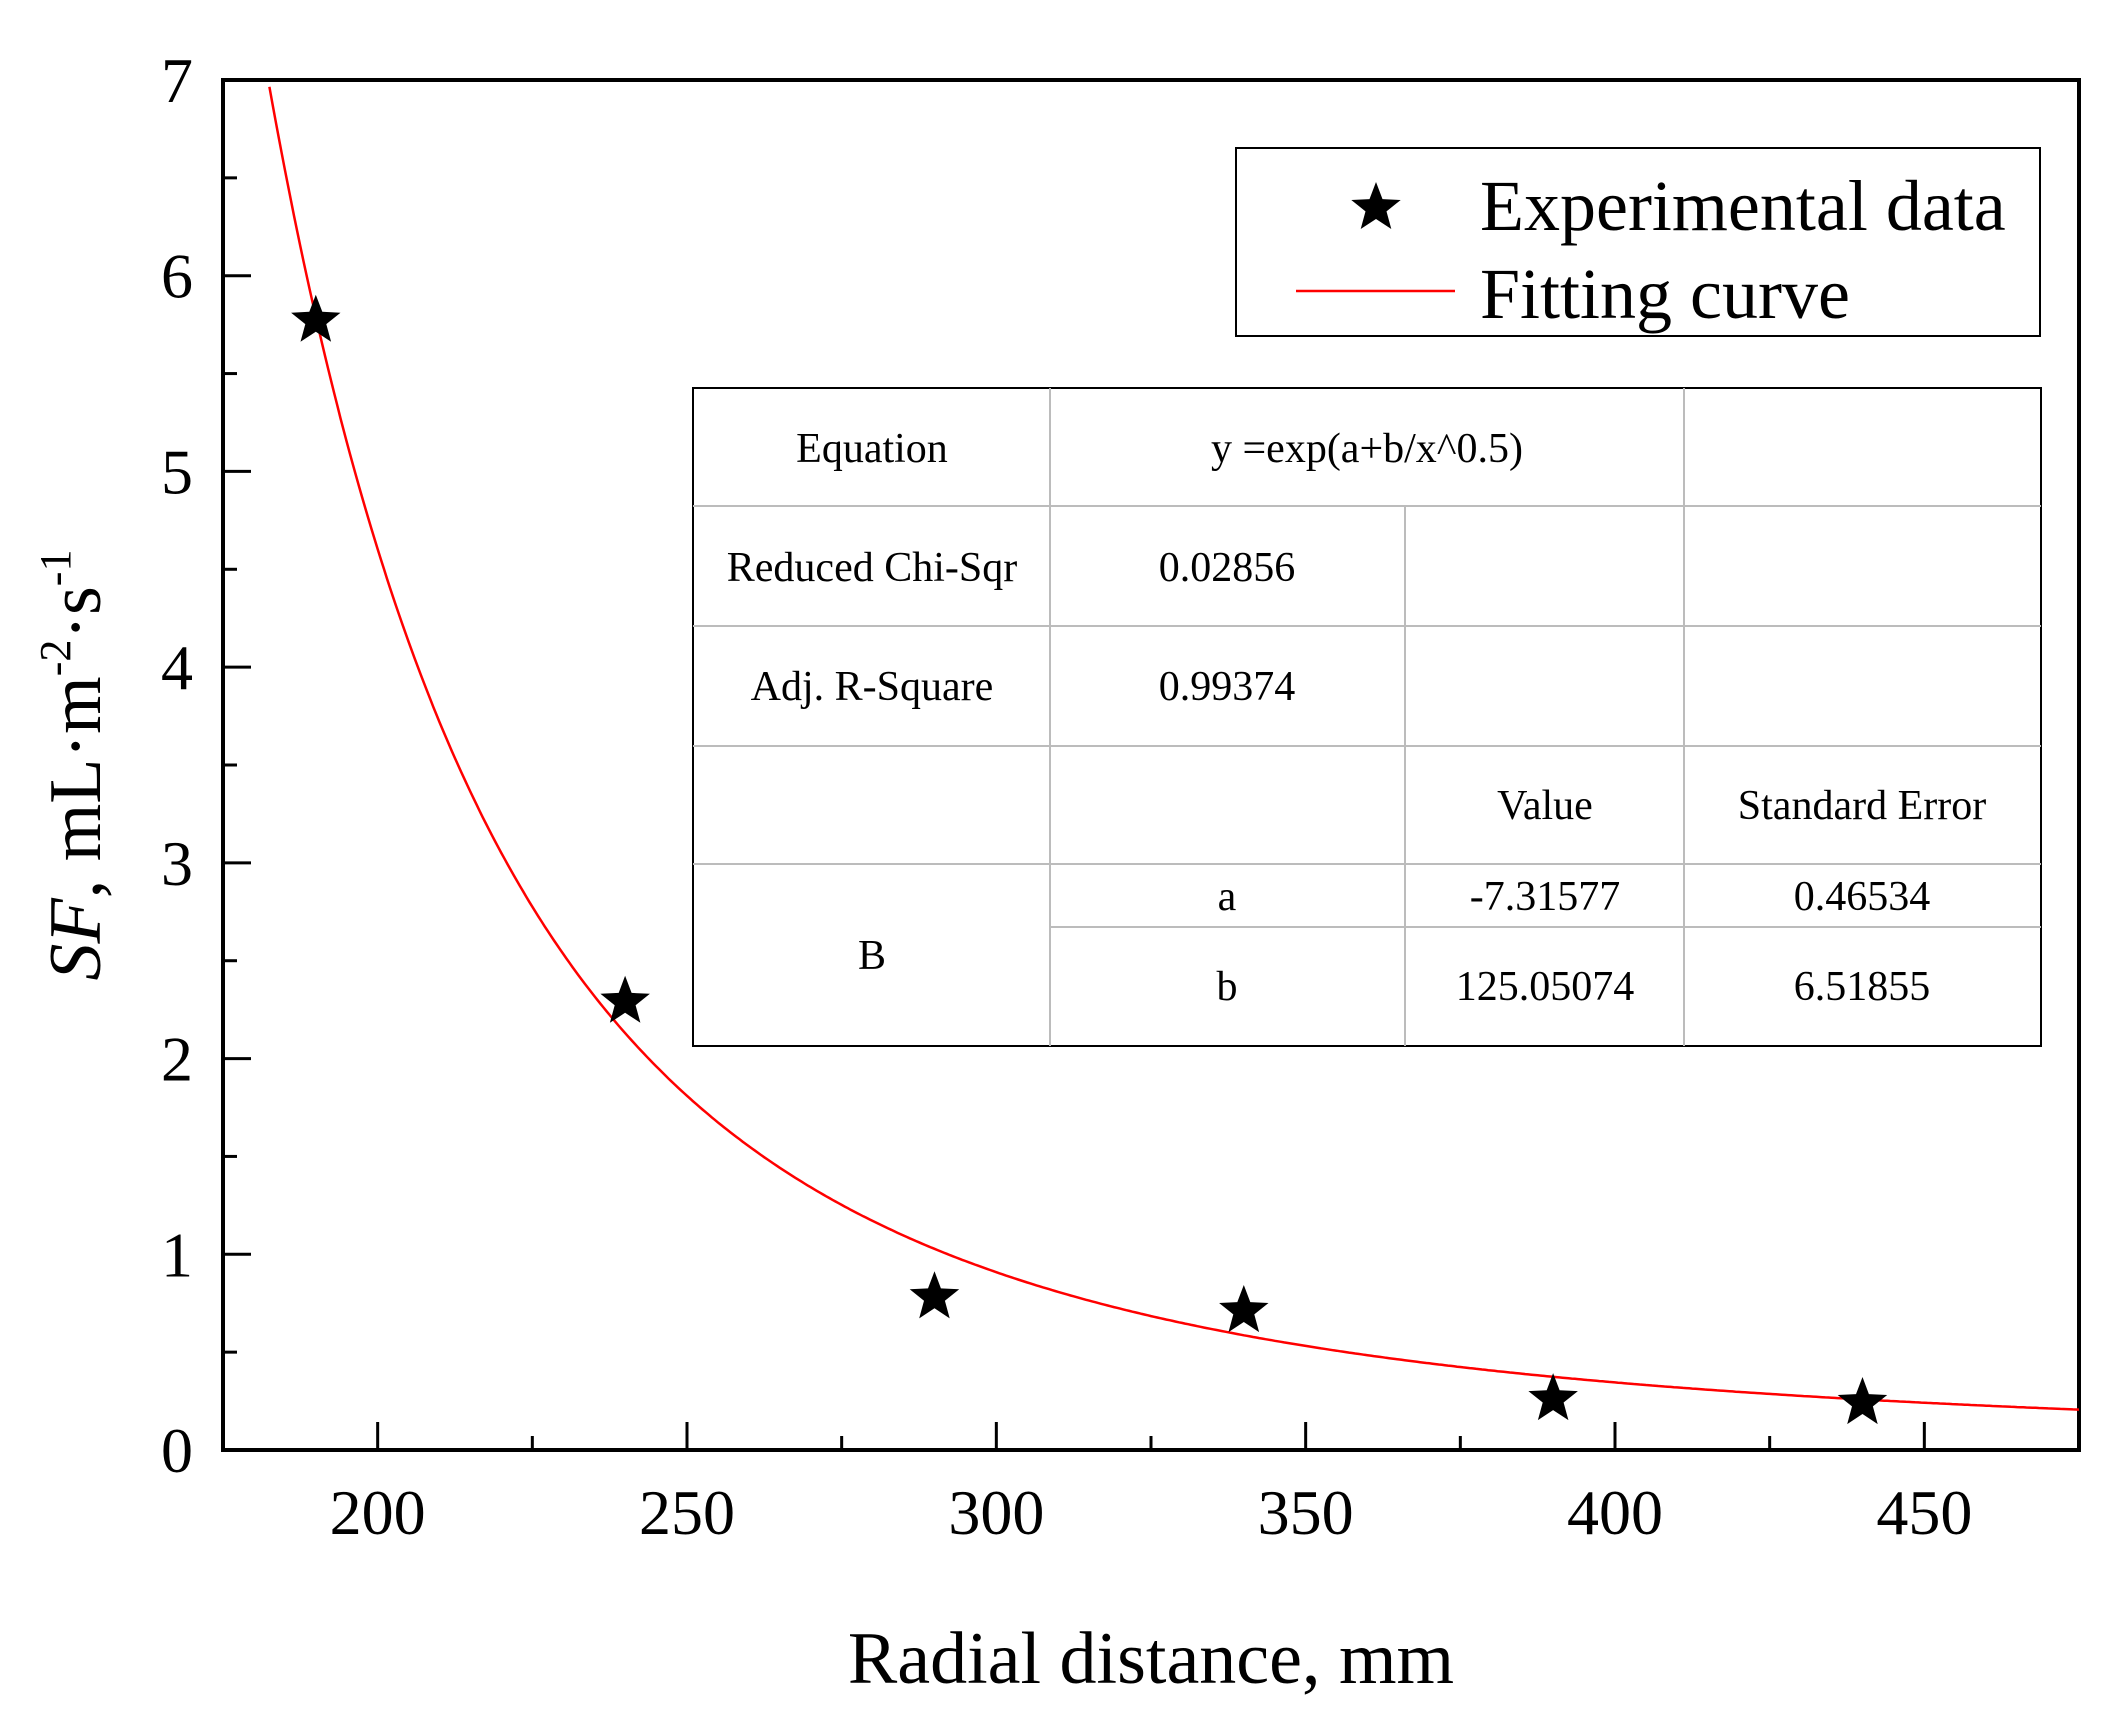  Describe the element at coordinates (177, 863) in the screenshot. I see `y-tick-label: 3` at that location.